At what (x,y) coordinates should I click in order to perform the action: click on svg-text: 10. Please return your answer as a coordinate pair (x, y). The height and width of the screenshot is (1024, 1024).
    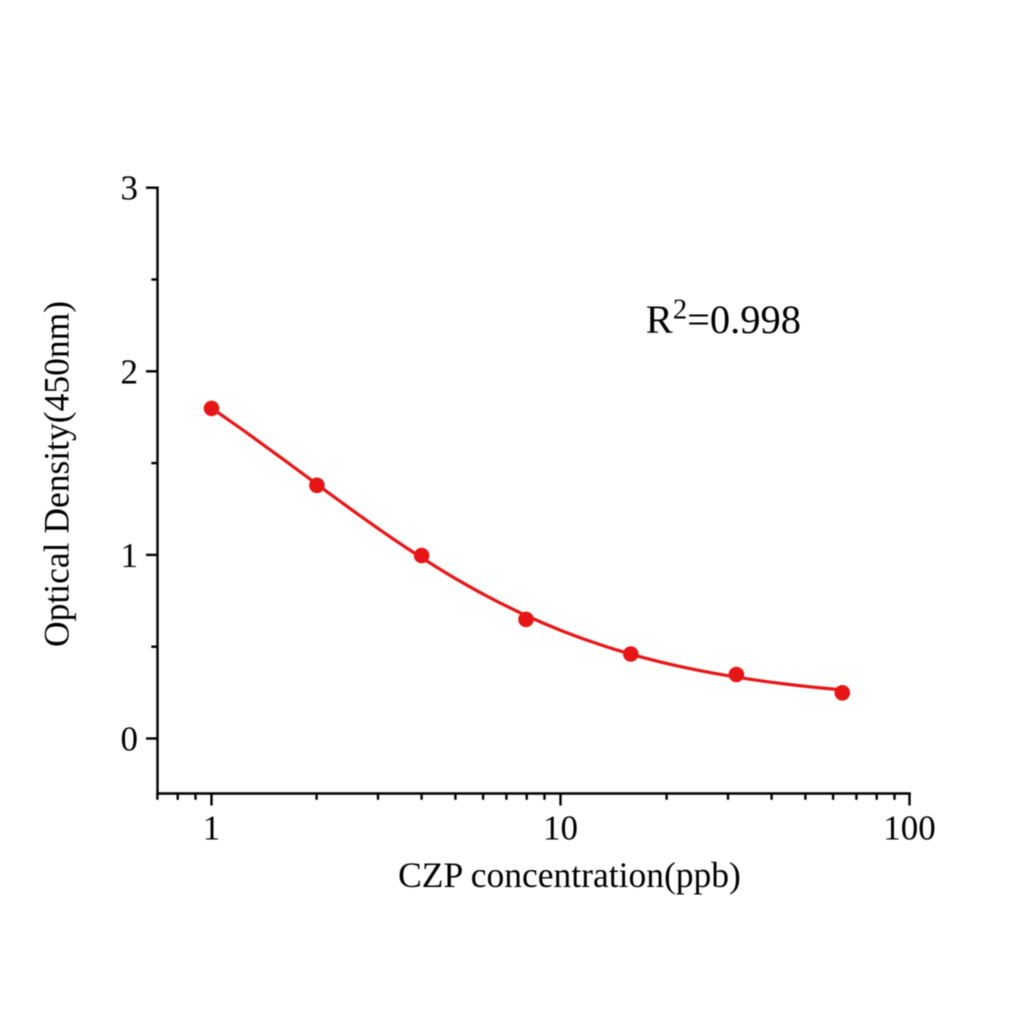
    Looking at the image, I should click on (560, 828).